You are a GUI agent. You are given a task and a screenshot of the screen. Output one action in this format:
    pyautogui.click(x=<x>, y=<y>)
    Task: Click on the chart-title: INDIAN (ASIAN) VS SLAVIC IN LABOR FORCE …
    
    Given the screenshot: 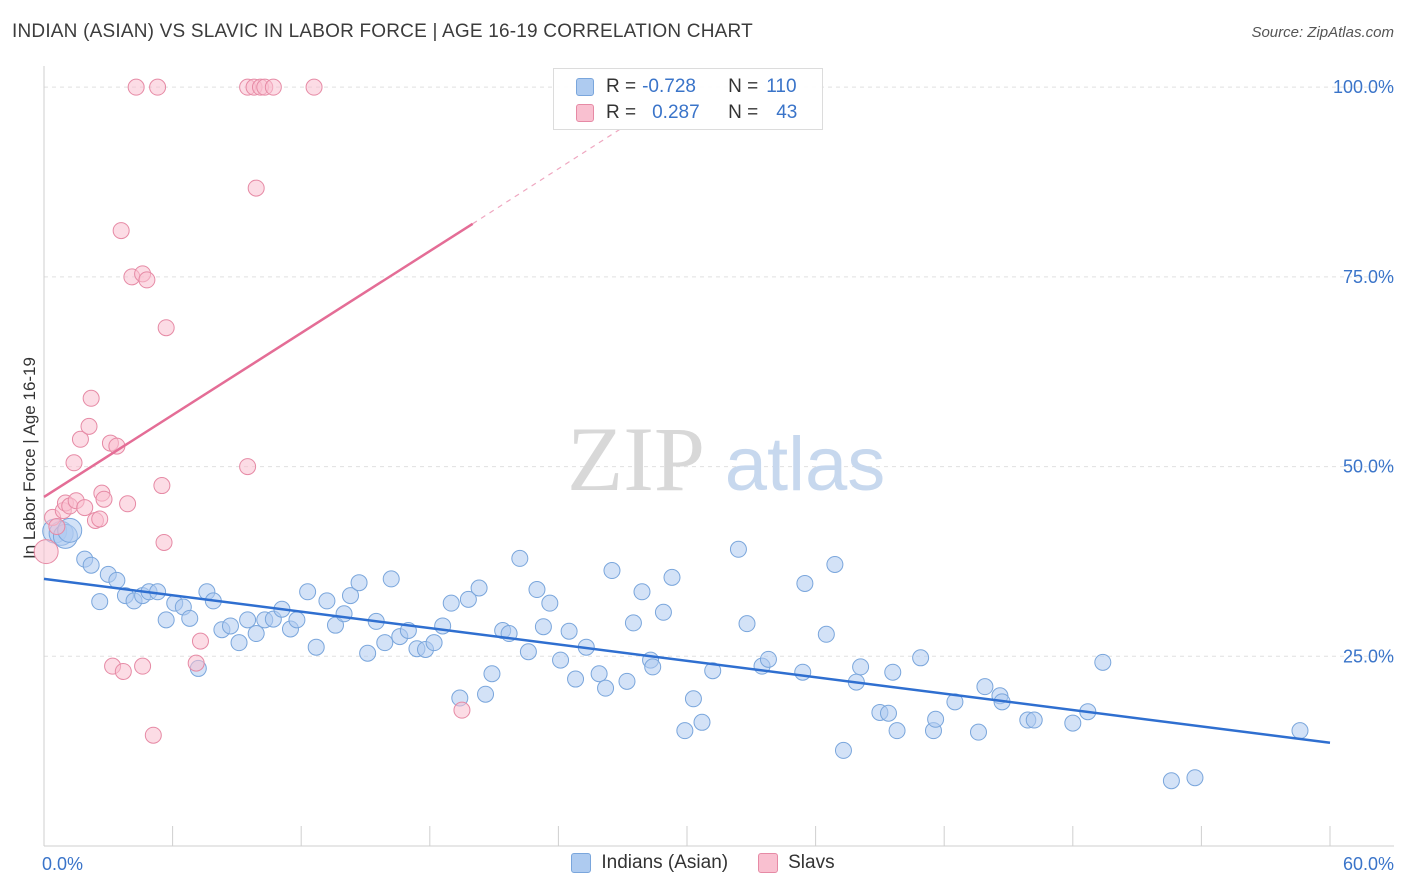 What is the action you would take?
    pyautogui.click(x=382, y=31)
    